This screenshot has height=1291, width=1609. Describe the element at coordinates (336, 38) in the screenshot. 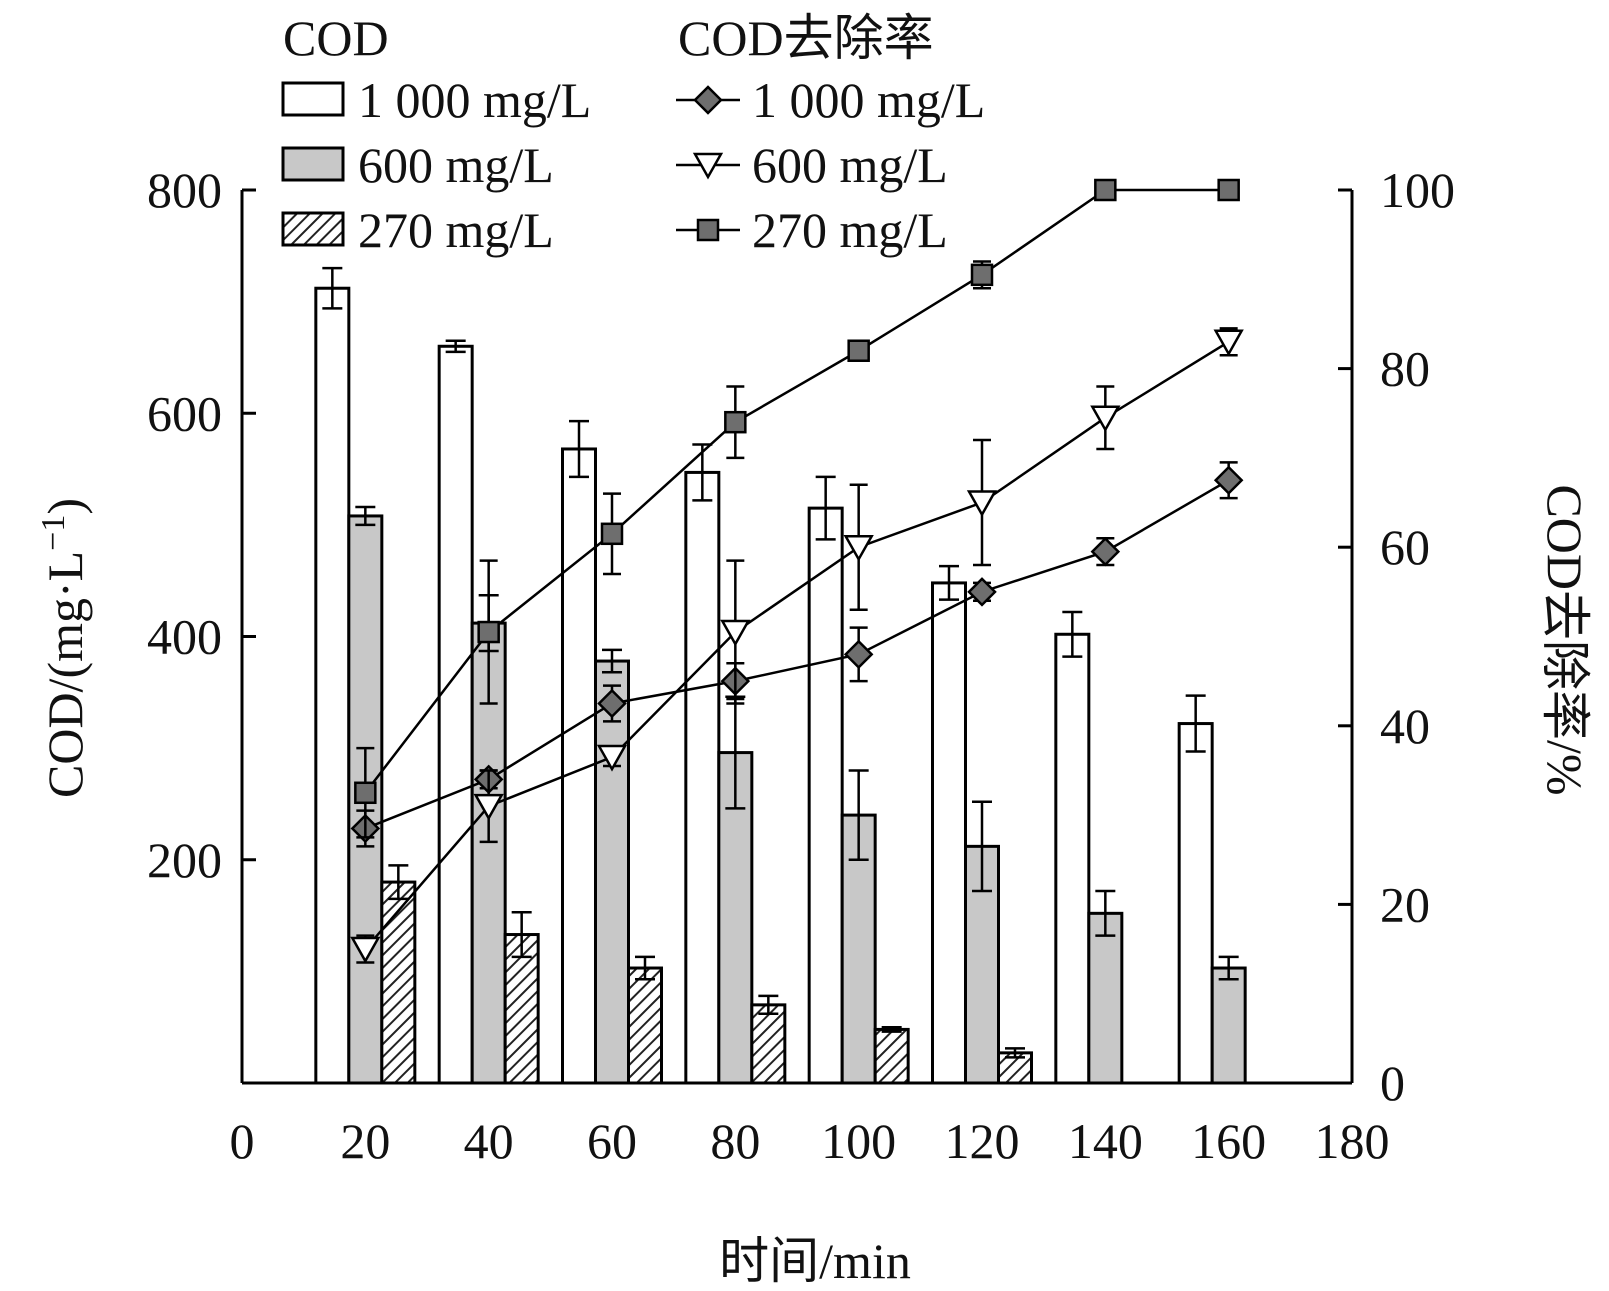

I see `legend-bar-header: COD` at that location.